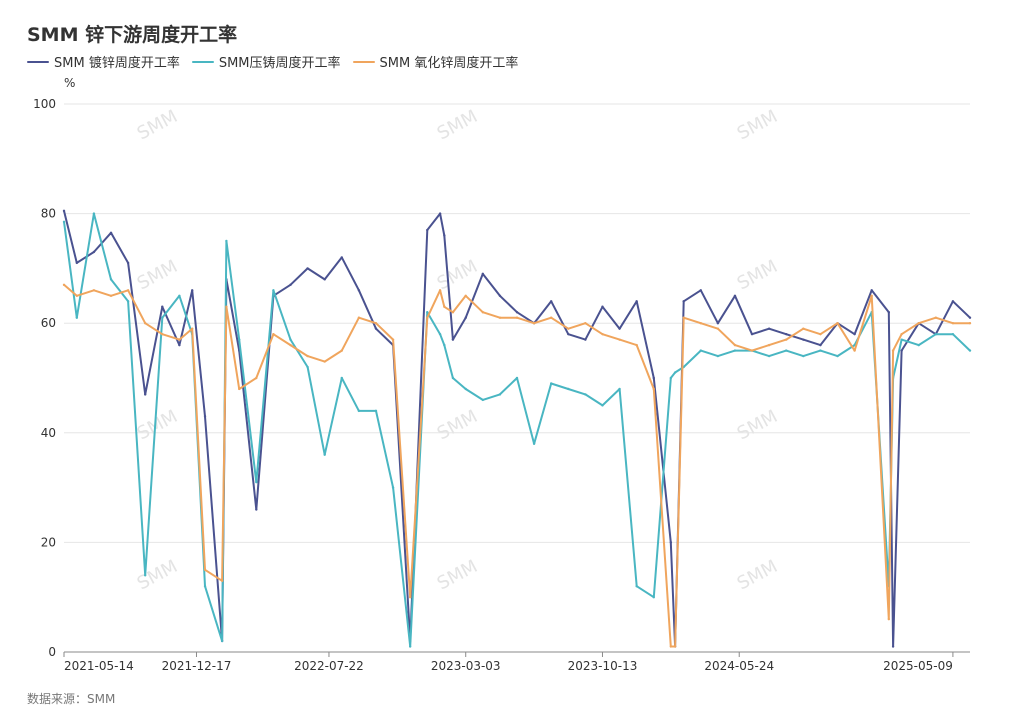  Describe the element at coordinates (99, 666) in the screenshot. I see `x-tick-label: 2021-05-14` at that location.